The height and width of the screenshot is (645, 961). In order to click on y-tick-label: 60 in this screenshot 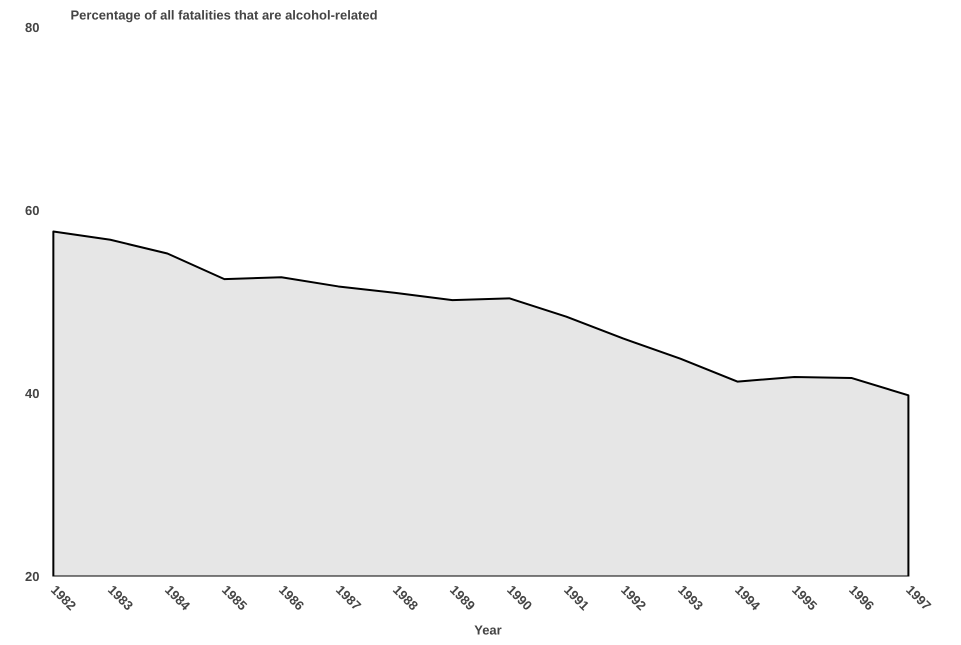, I will do `click(32, 210)`.